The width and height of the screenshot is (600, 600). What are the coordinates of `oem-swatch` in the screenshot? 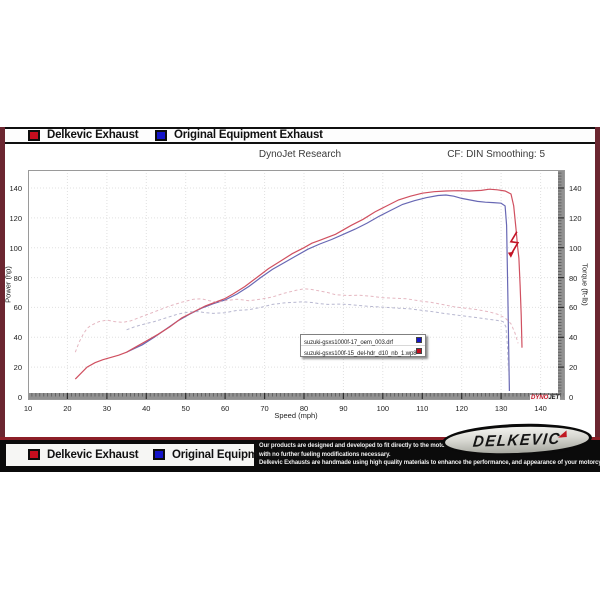 It's located at (161, 135).